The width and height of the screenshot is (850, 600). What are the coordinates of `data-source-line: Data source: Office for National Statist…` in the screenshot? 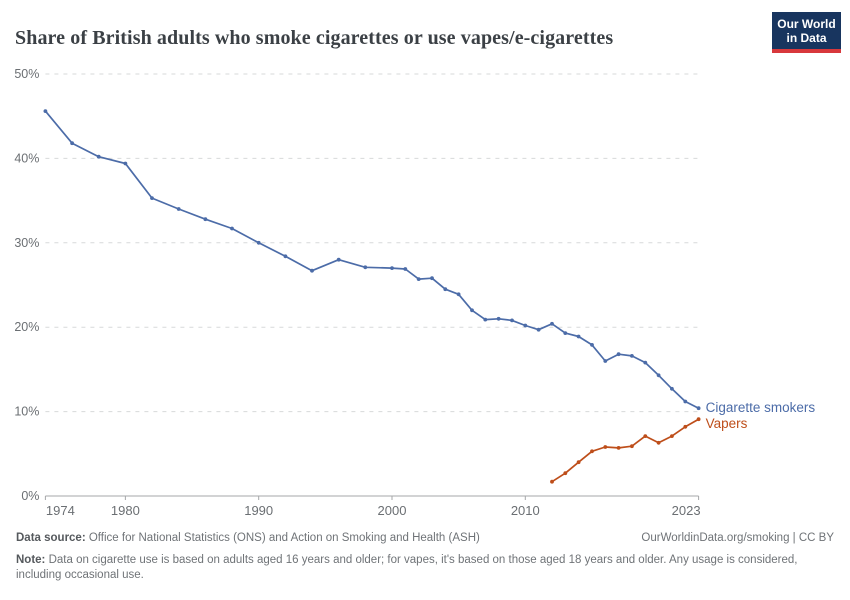 It's located at (248, 538).